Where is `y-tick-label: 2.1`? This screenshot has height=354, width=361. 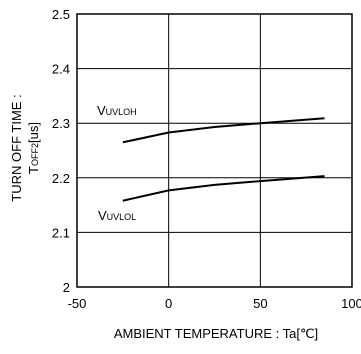 y-tick-label: 2.1 is located at coordinates (61, 232).